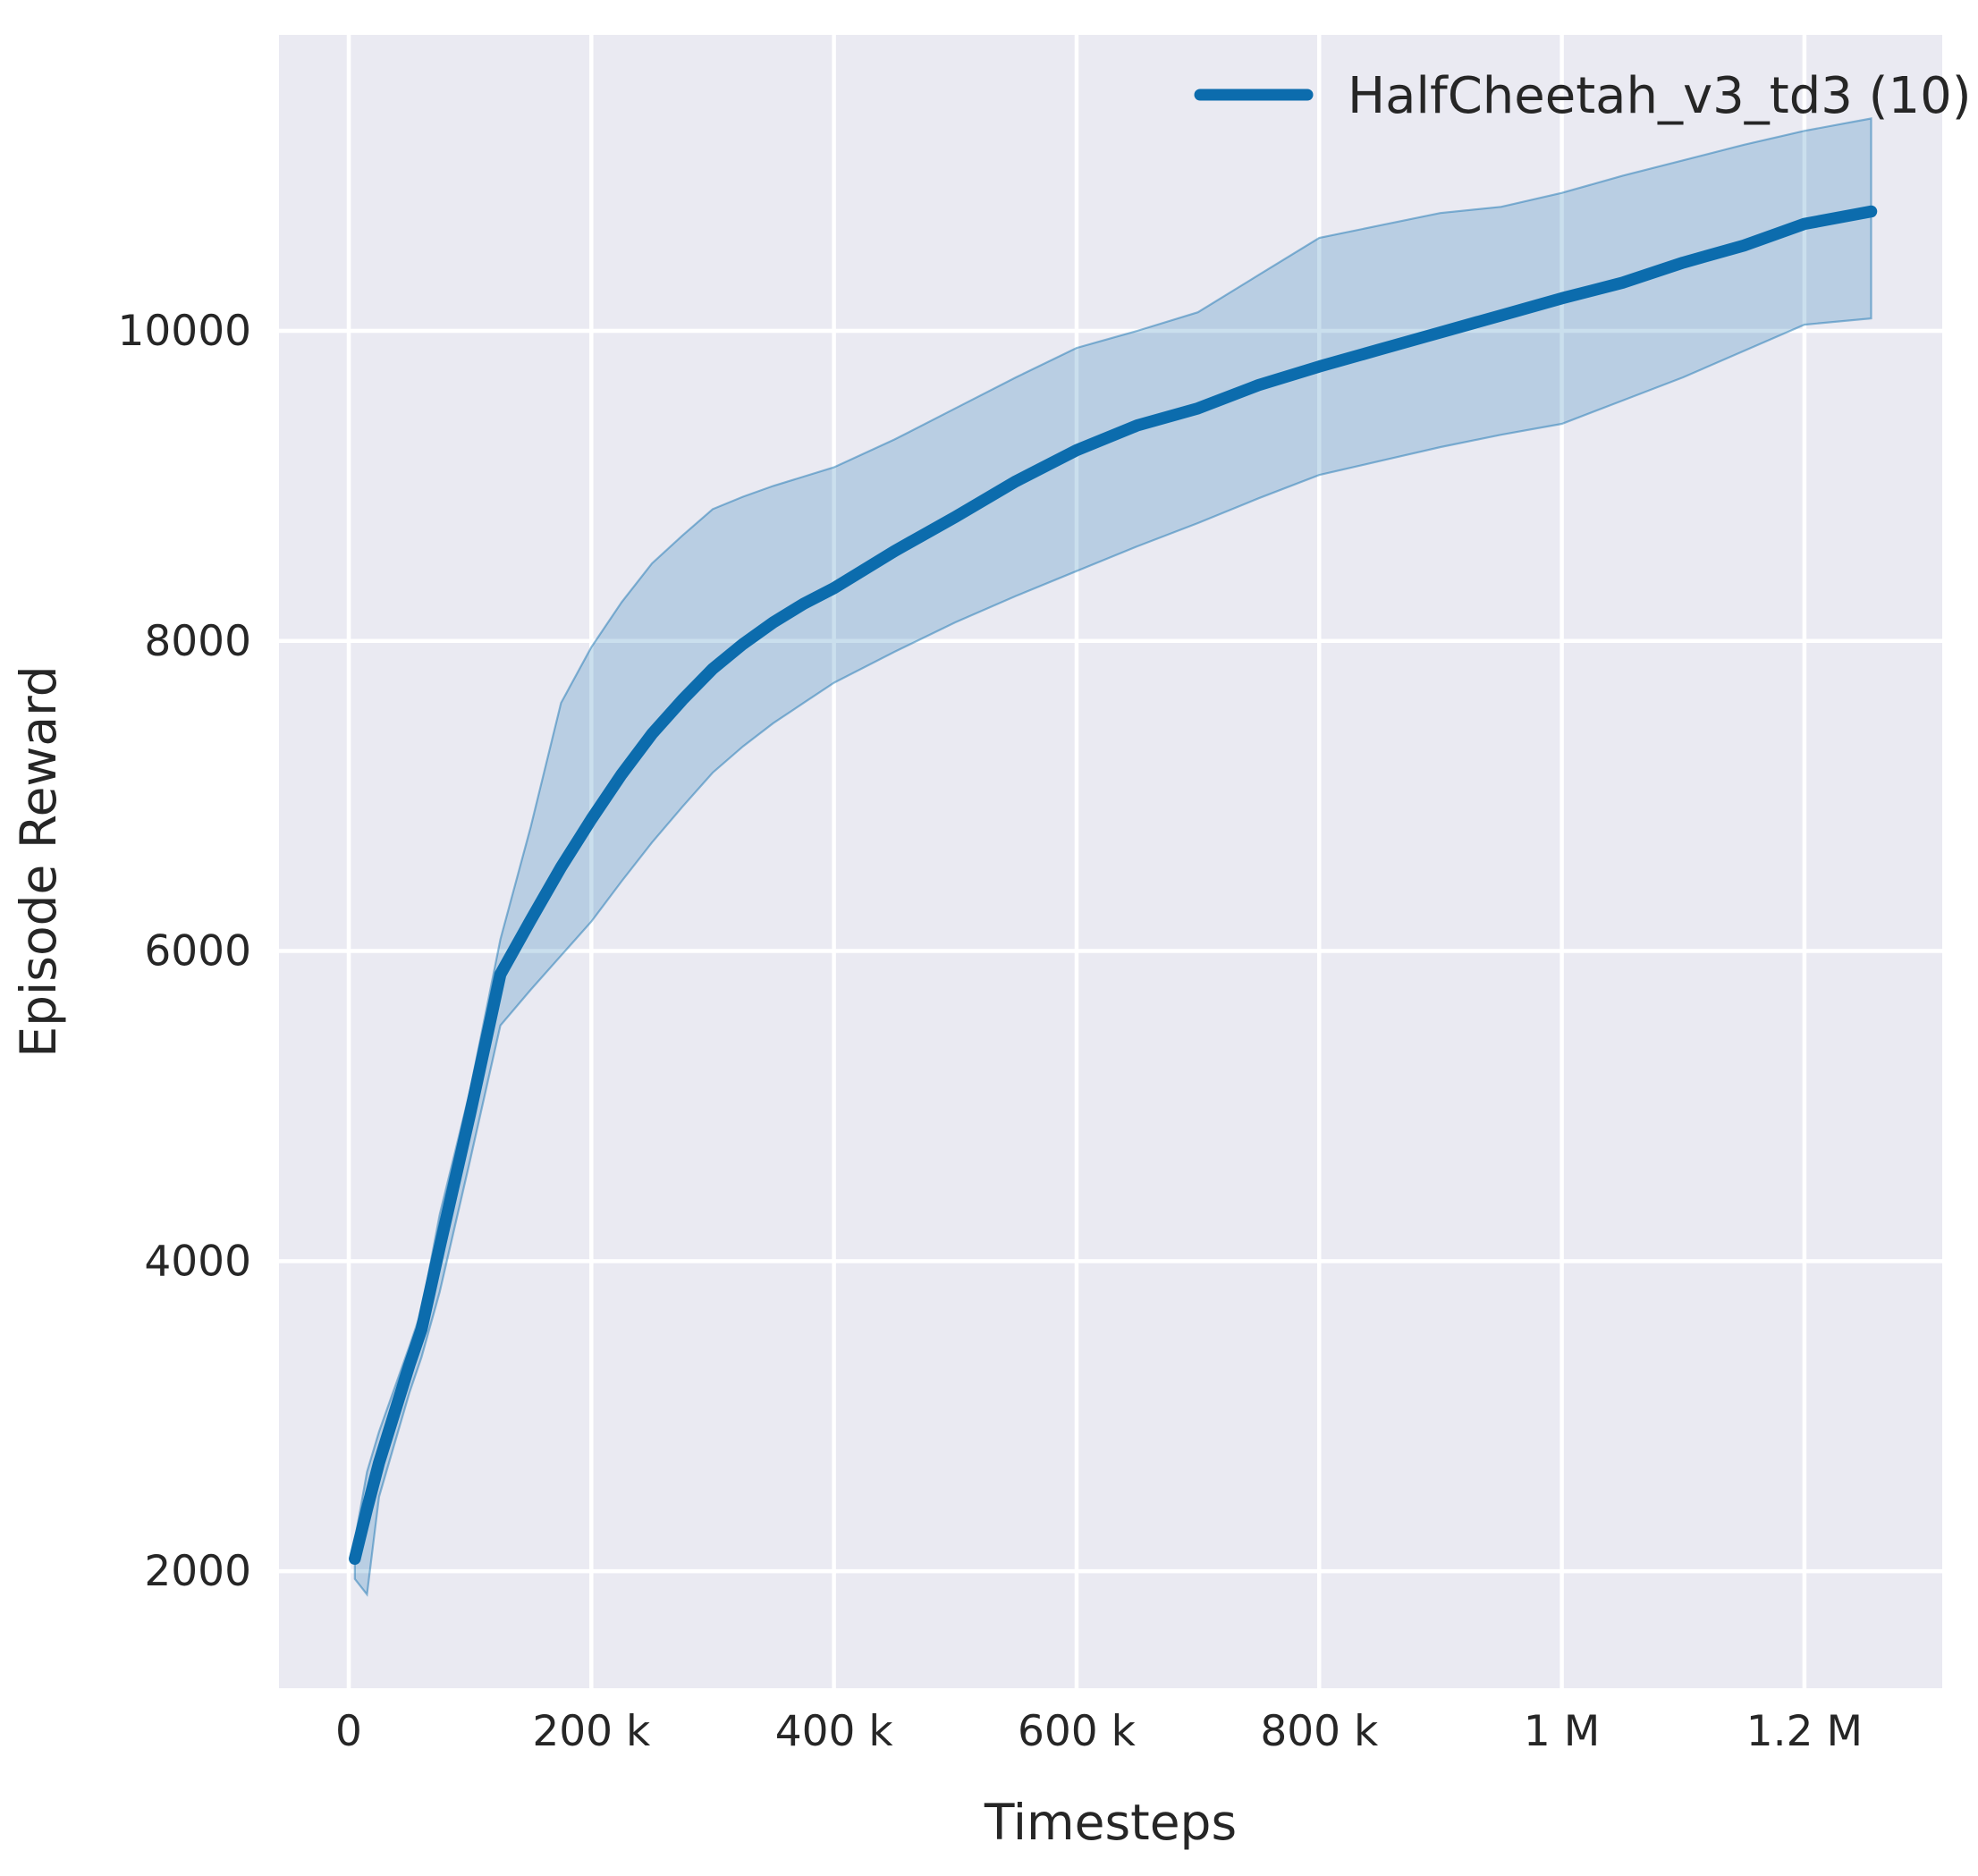  I want to click on y-tick-label: 6000, so click(197, 951).